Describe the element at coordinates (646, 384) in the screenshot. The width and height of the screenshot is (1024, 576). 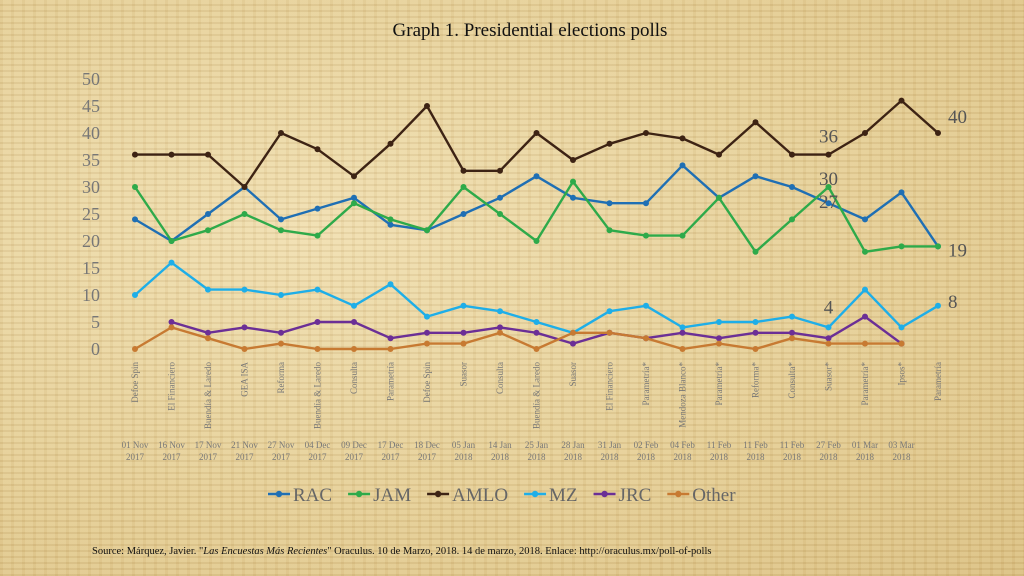
I see `x-pollster-label: Parametría*` at that location.